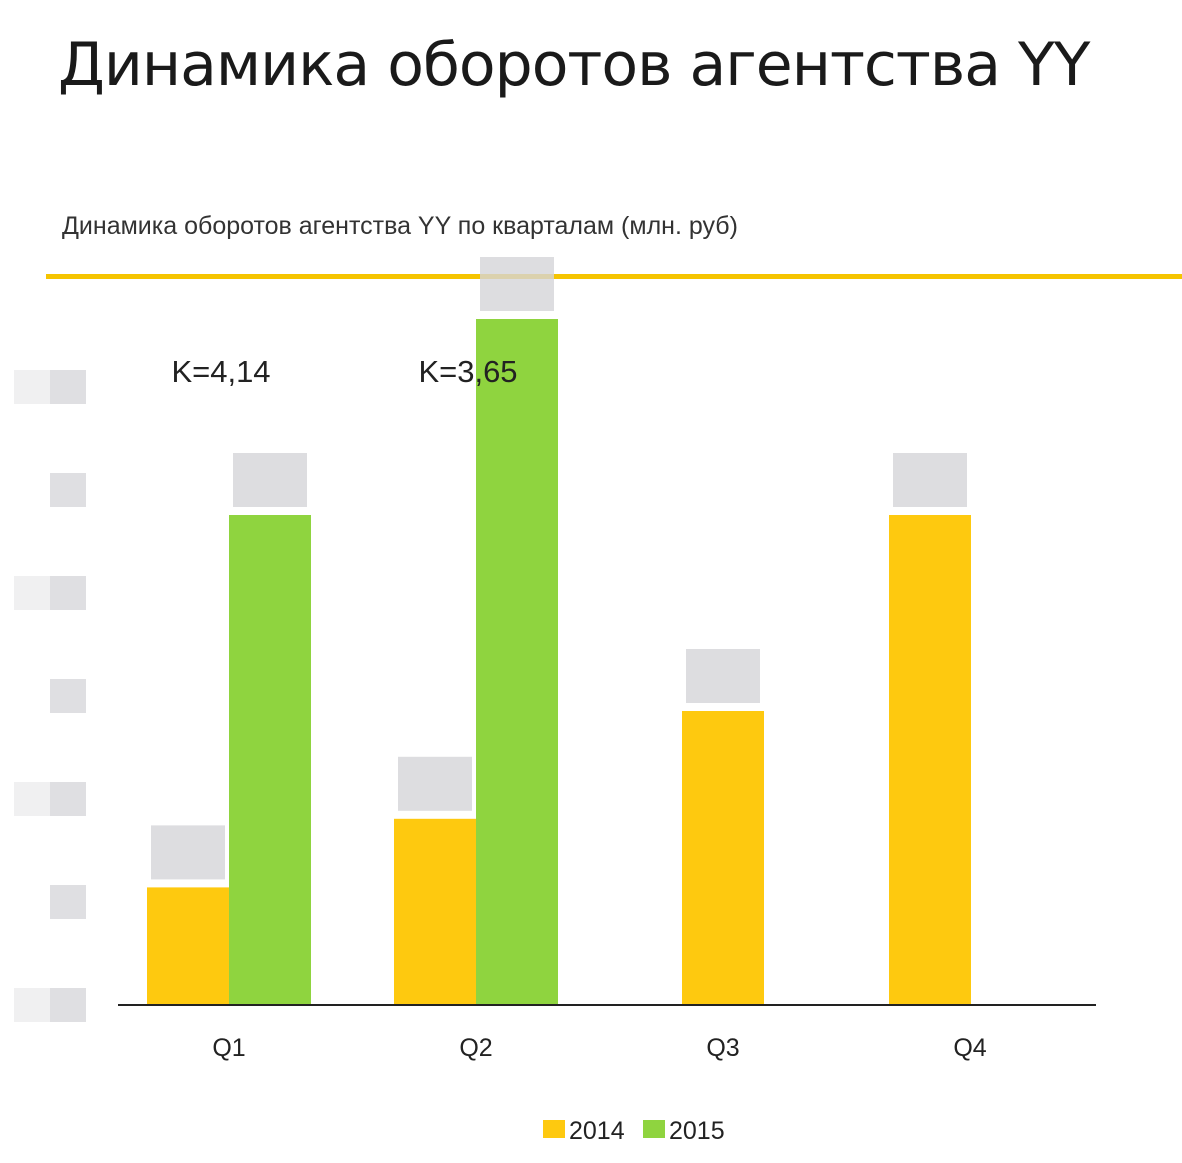 The image size is (1182, 1163). I want to click on bar-2014-q2, so click(435, 911).